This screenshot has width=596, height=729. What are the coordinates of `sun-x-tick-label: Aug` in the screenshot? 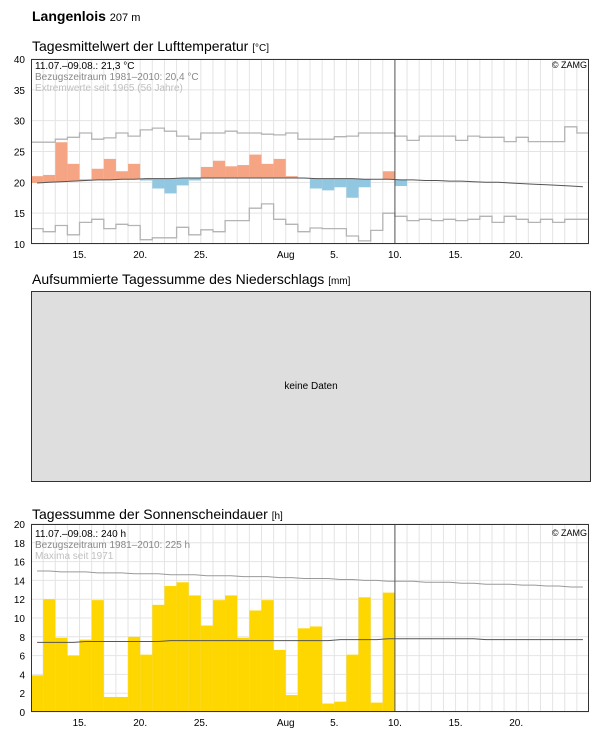 It's located at (286, 723).